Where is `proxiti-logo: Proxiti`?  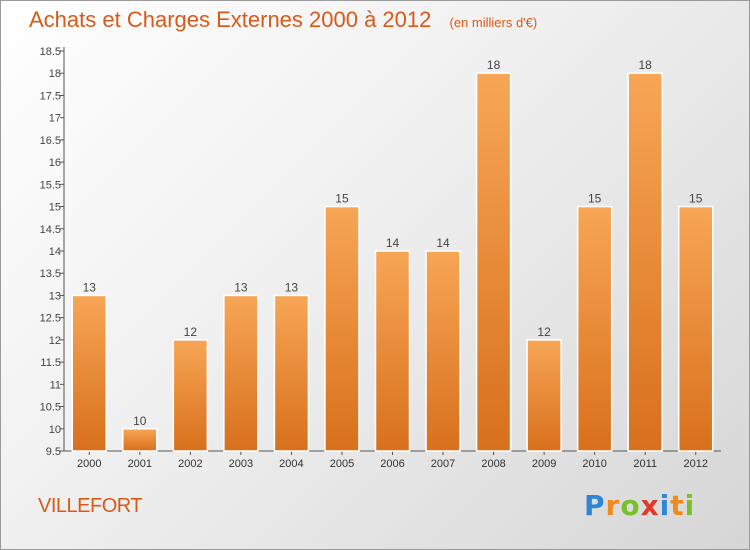
proxiti-logo: Proxiti is located at coordinates (639, 505).